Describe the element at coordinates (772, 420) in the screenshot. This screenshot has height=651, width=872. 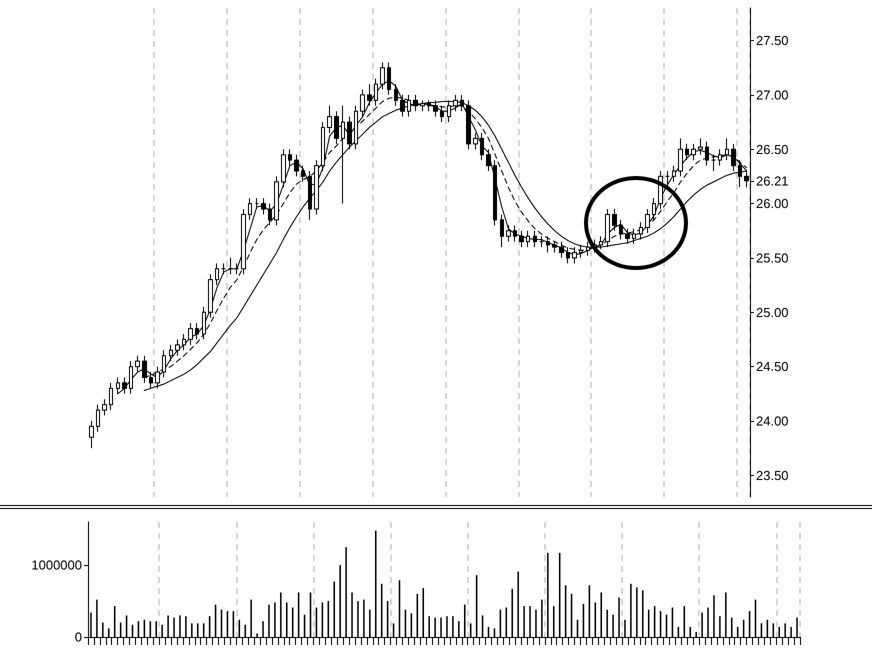
I see `y-tick-label: 24.00` at that location.